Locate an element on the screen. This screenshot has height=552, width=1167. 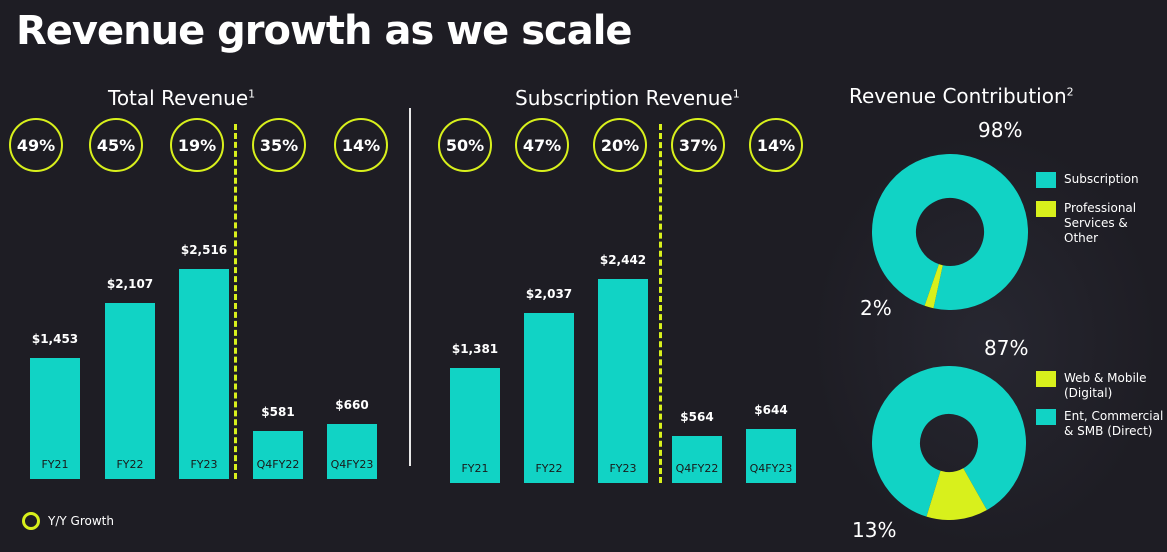
yy-growth-circle: 50% is located at coordinates (465, 145).